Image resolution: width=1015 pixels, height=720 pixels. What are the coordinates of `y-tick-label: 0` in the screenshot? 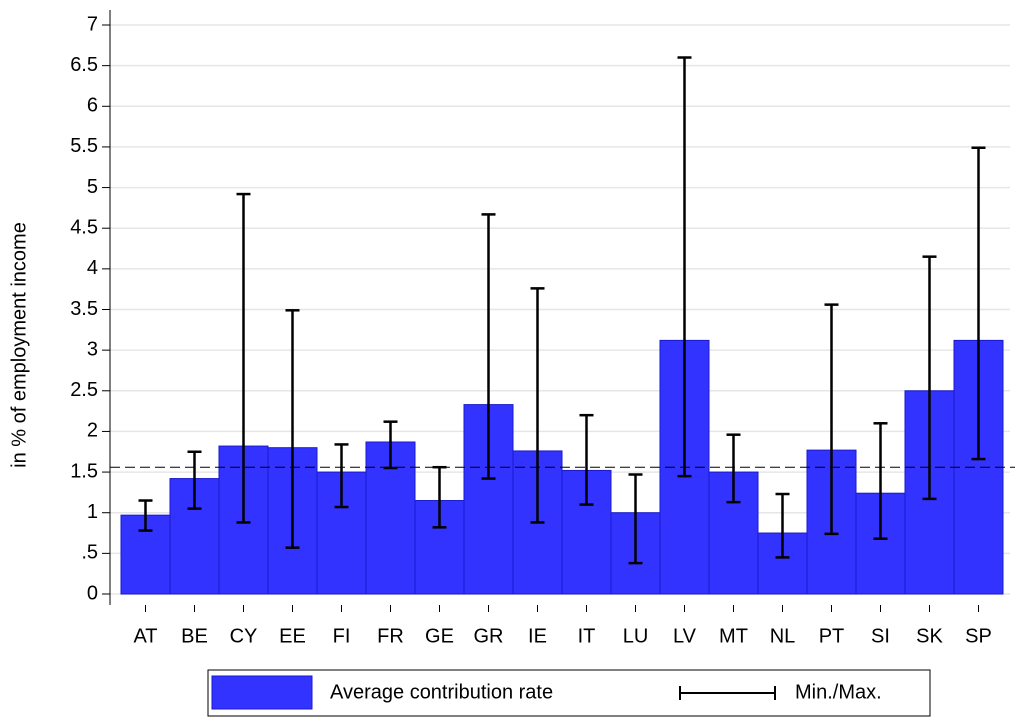 It's located at (92, 593).